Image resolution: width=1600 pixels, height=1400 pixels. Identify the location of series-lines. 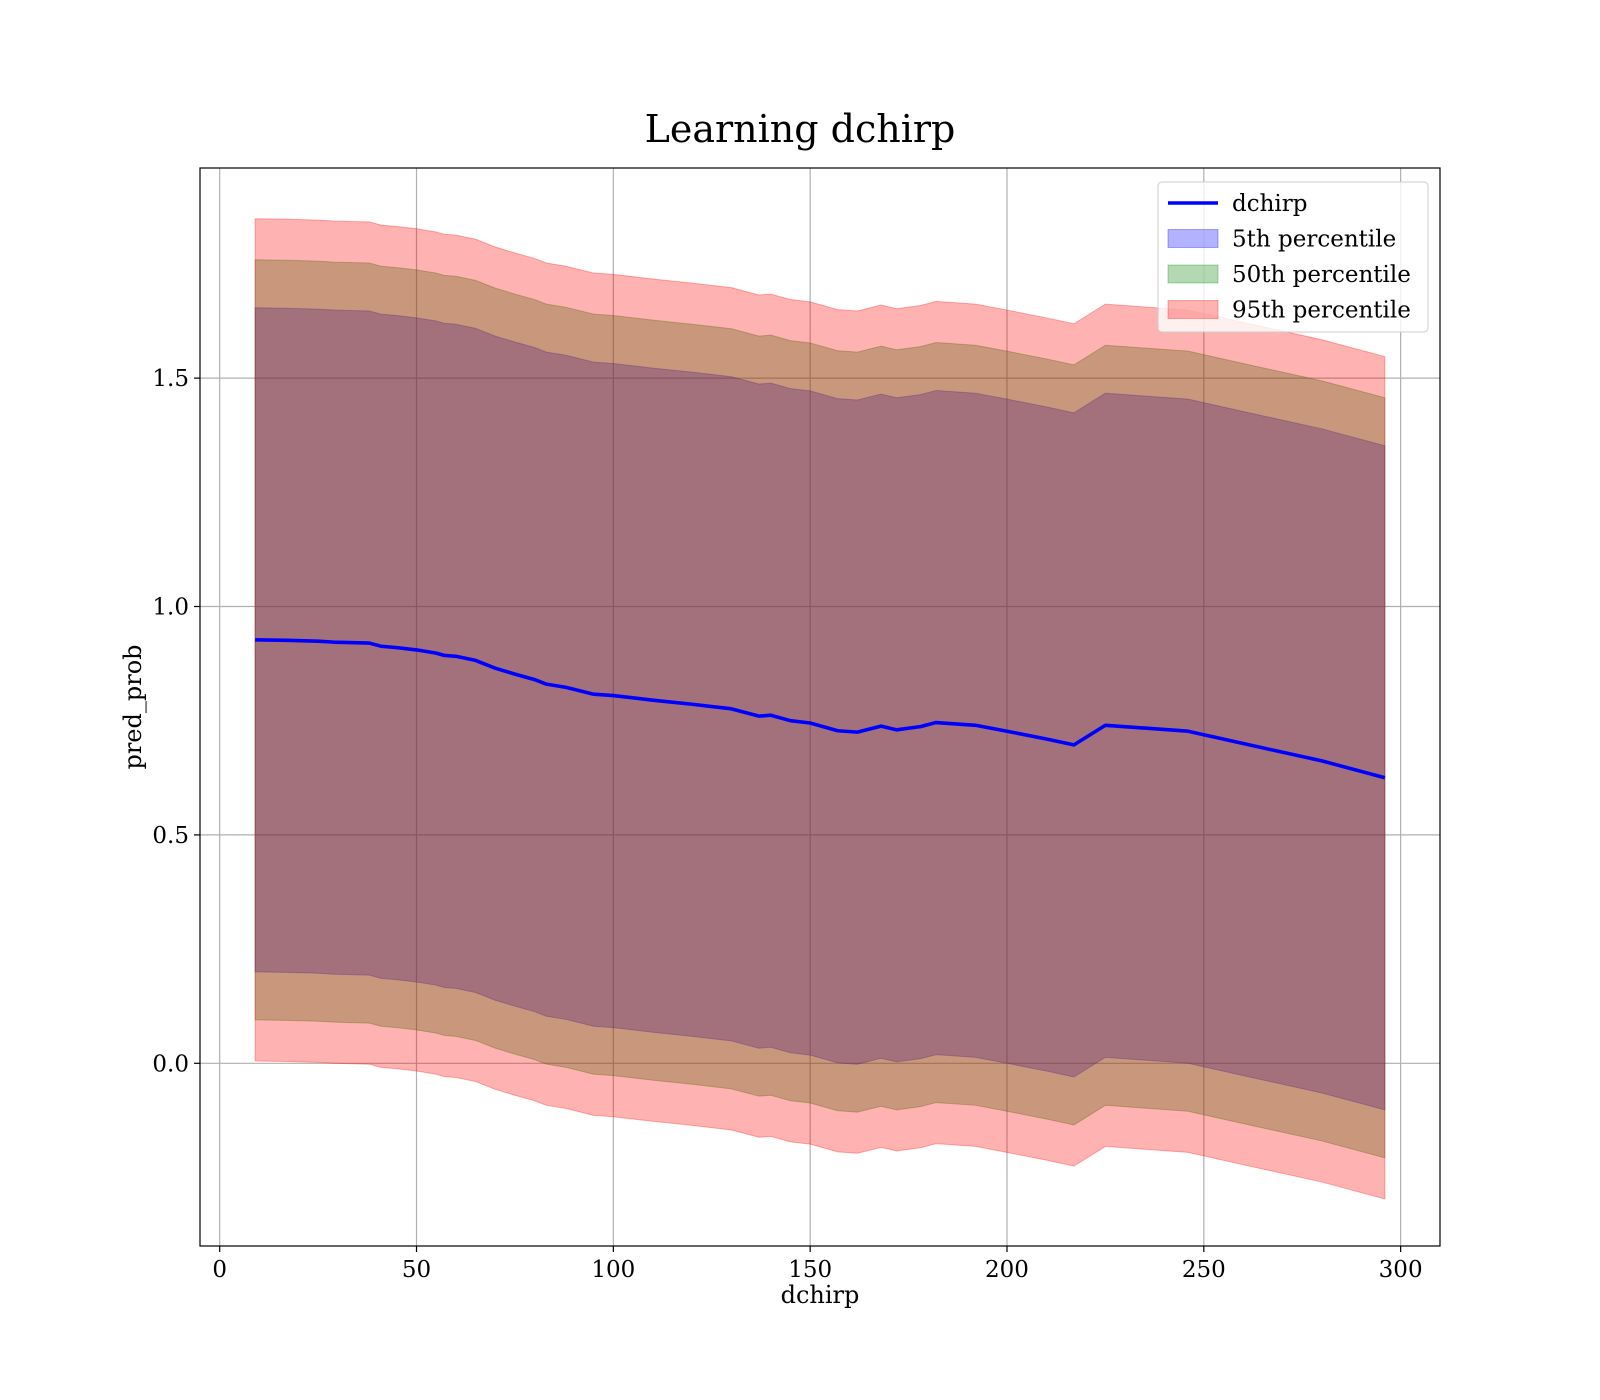
(820, 709).